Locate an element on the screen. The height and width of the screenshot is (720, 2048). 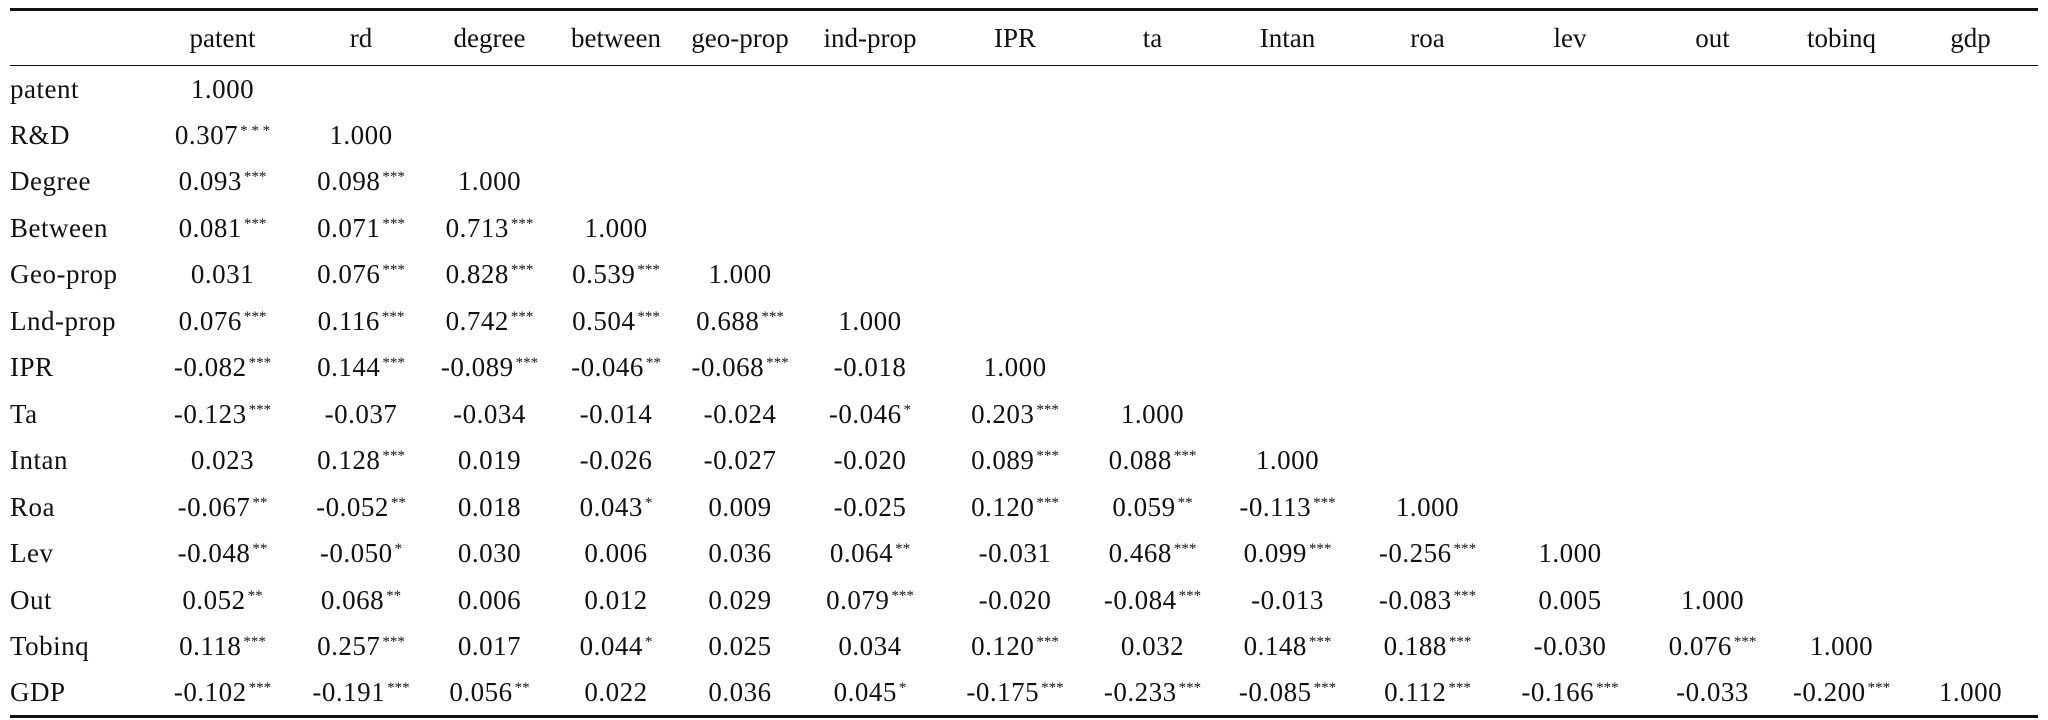
correlation-cell: 0.539 *** is located at coordinates (616, 275).